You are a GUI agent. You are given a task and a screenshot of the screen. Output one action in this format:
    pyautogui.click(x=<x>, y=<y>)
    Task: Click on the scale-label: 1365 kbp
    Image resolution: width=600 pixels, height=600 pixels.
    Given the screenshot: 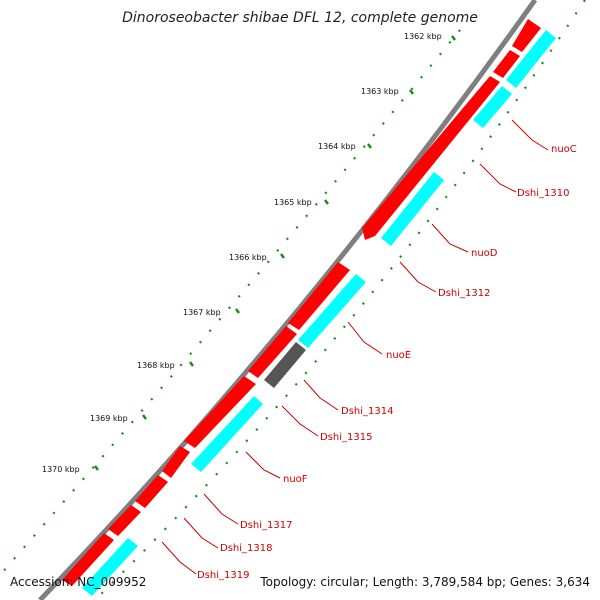 What is the action you would take?
    pyautogui.click(x=293, y=202)
    